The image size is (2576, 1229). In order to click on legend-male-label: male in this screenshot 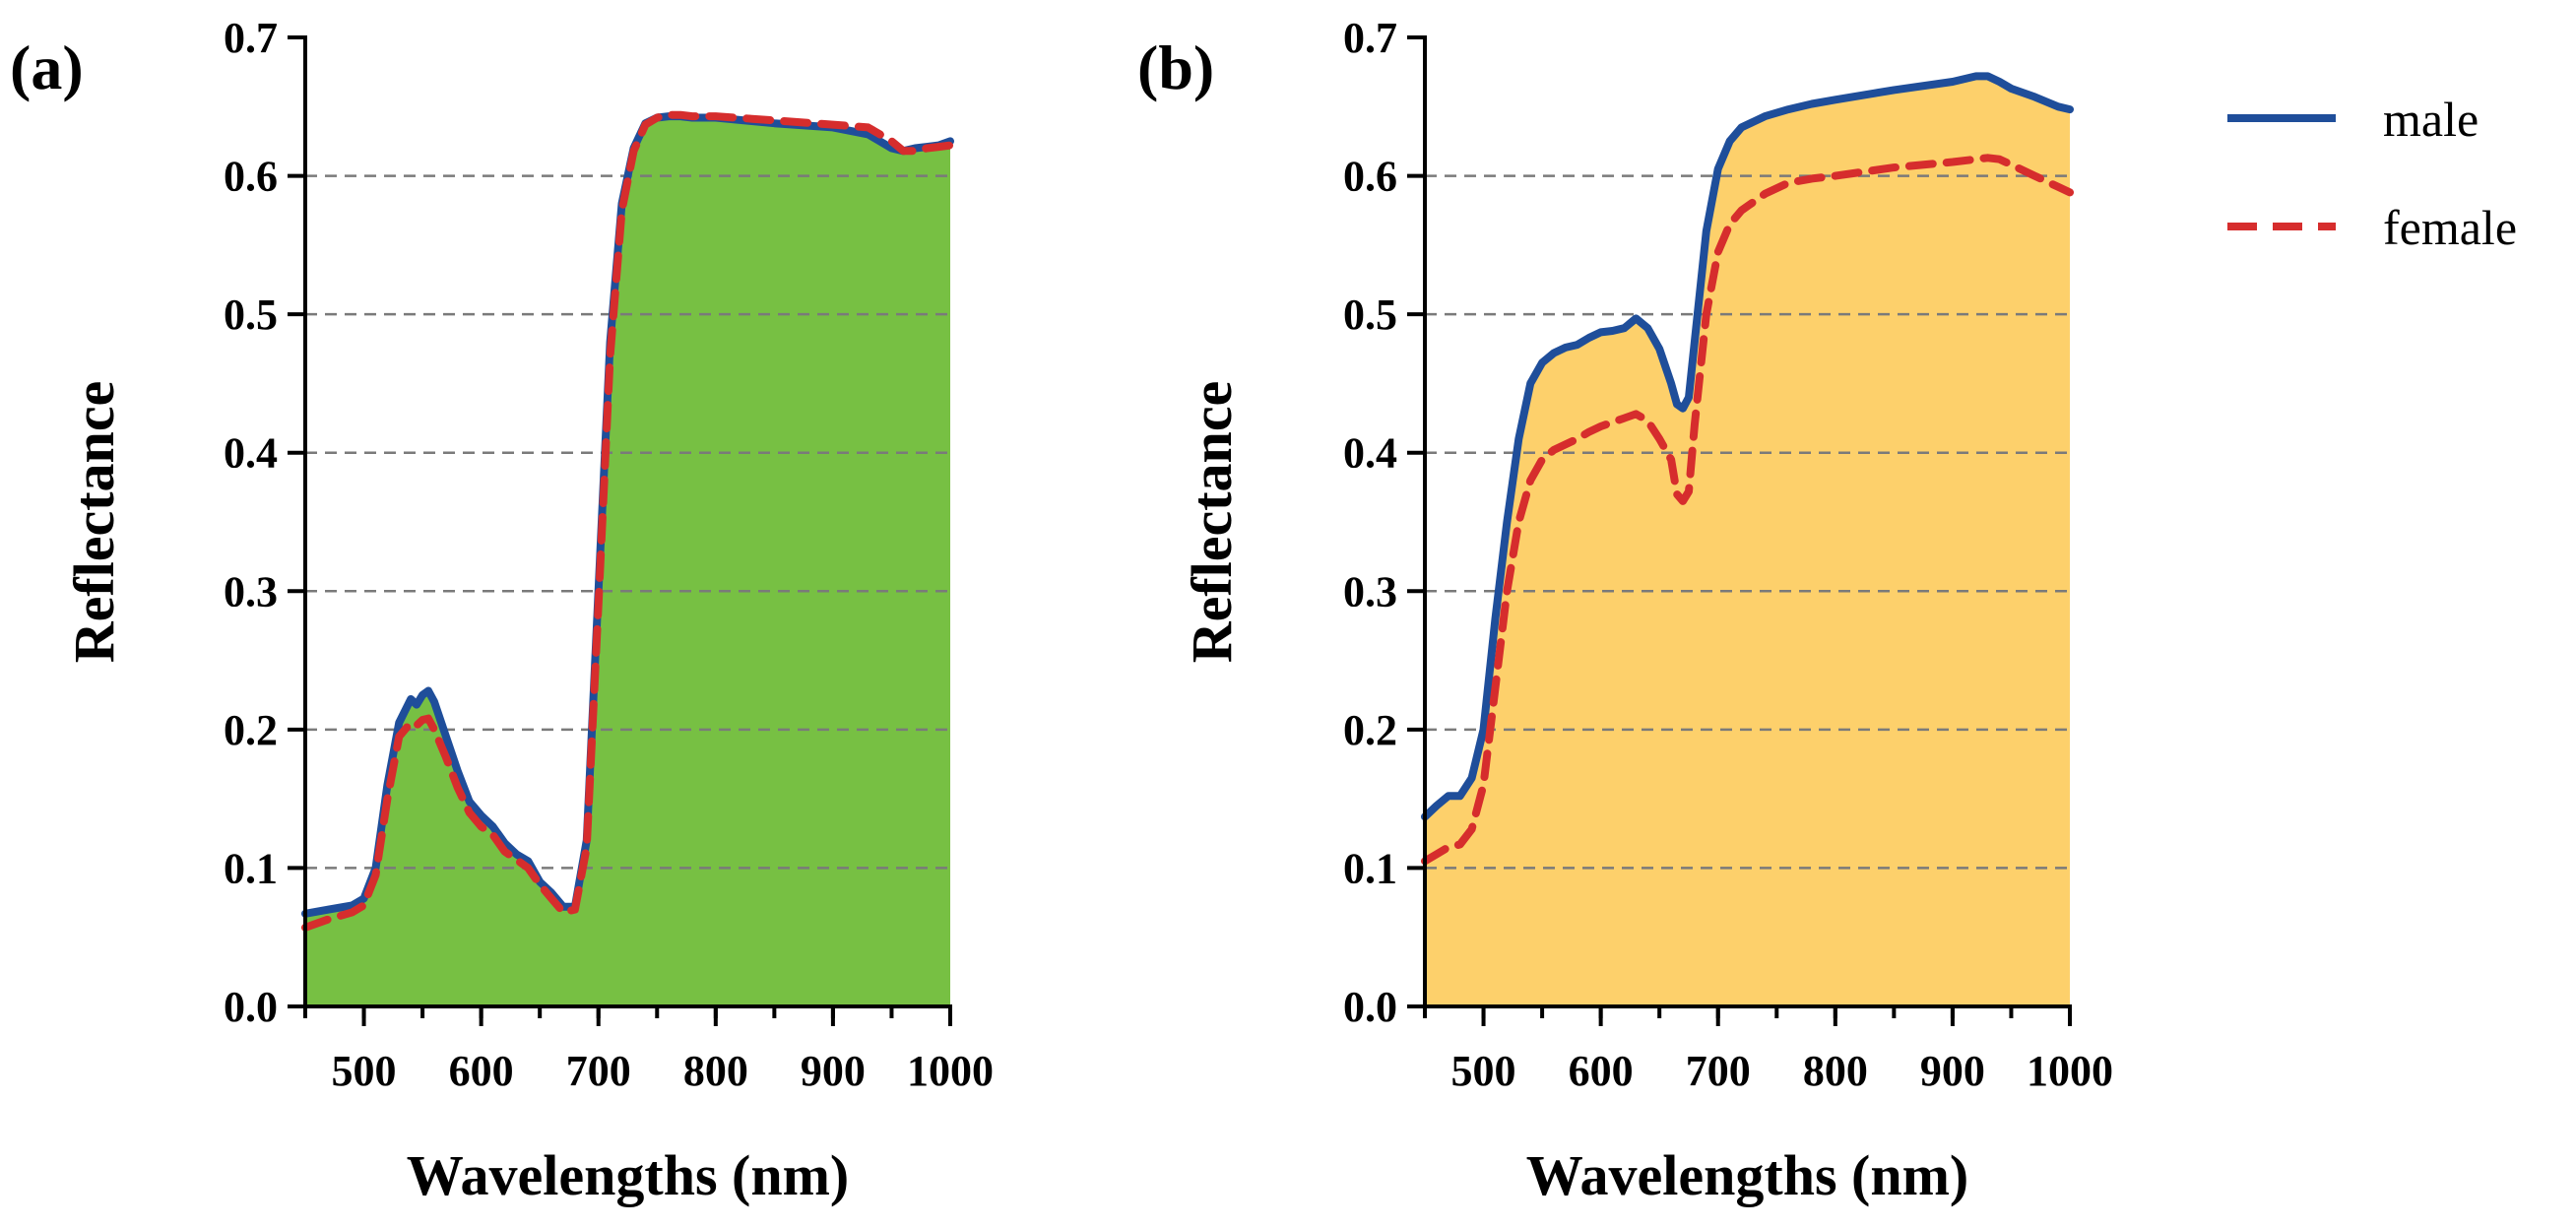, I will do `click(2431, 120)`.